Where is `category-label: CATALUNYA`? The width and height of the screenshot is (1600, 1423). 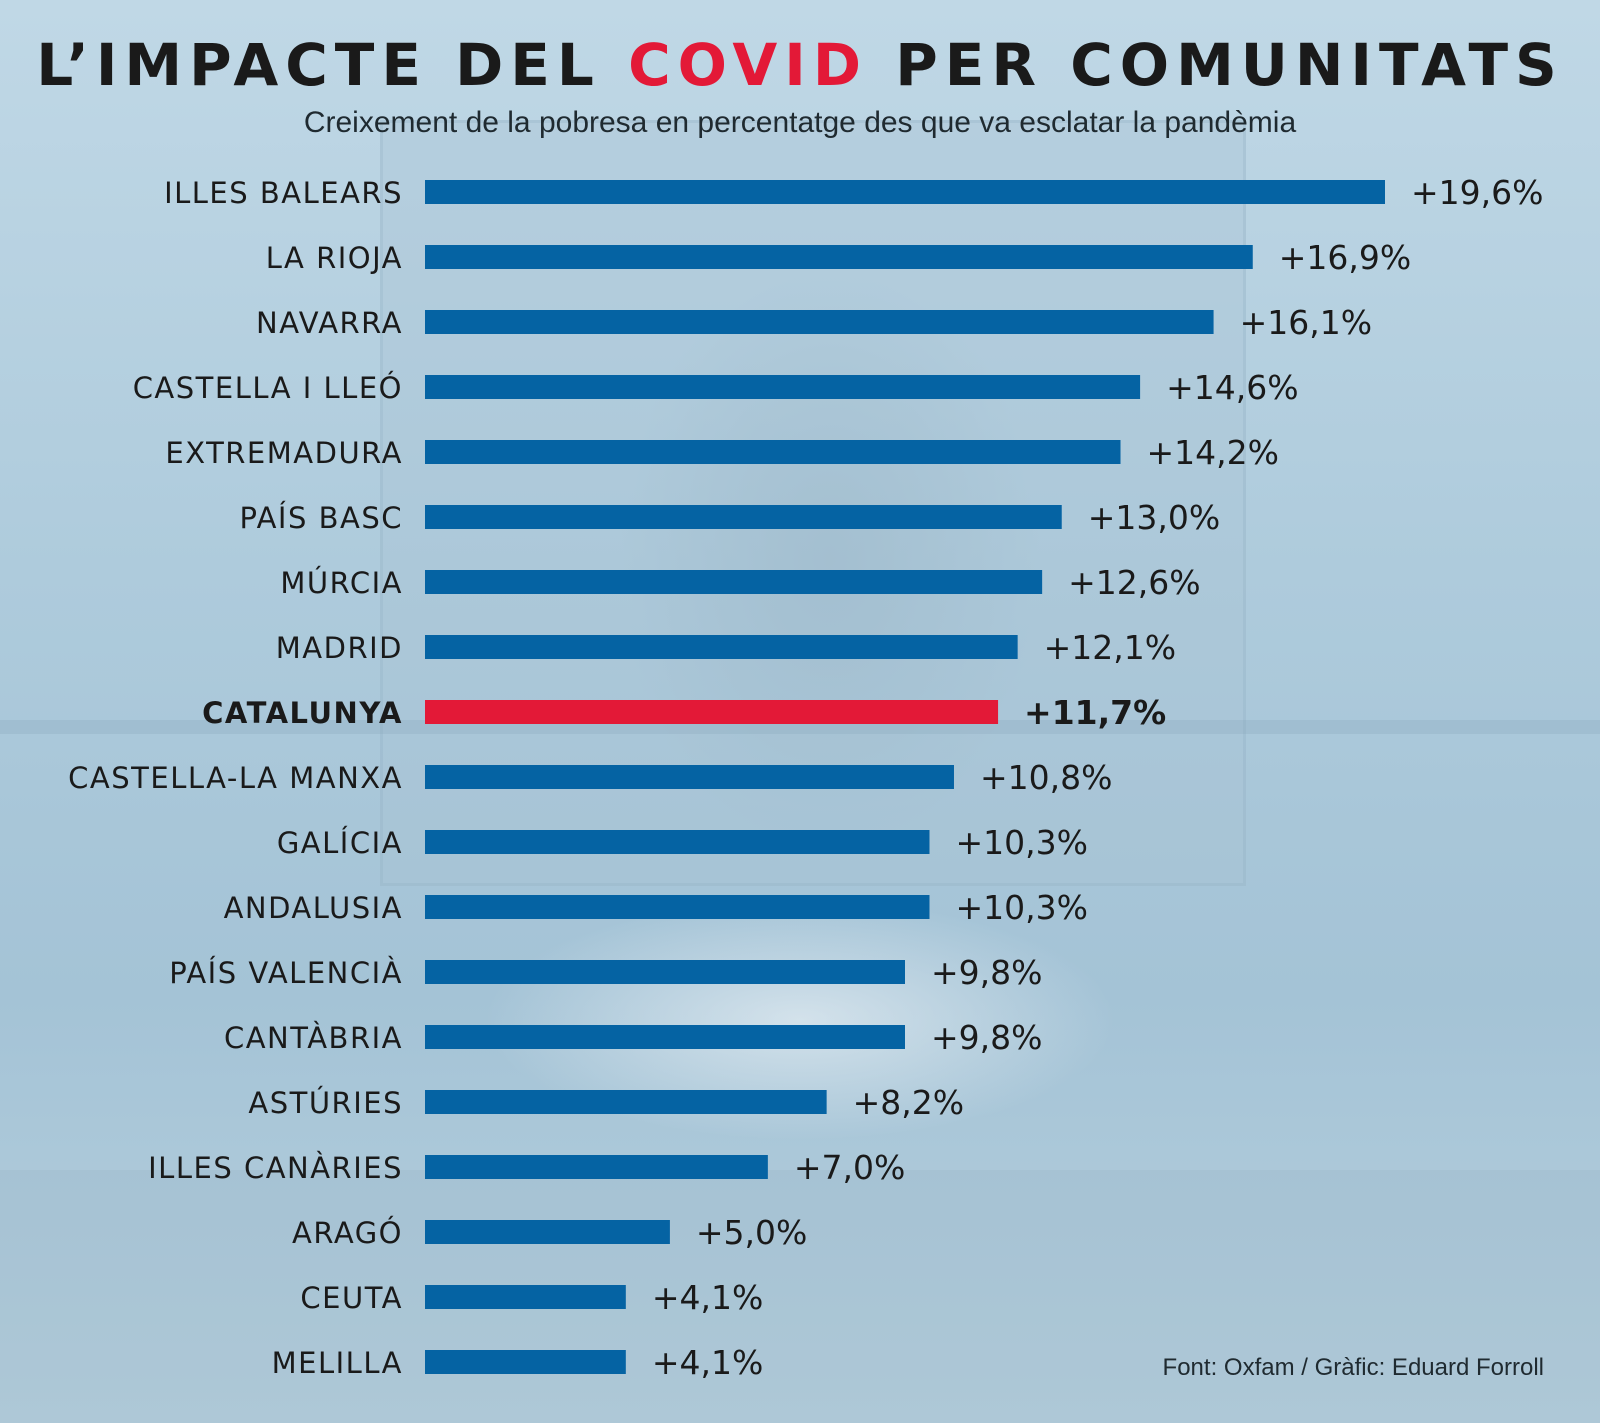
category-label: CATALUNYA is located at coordinates (302, 713).